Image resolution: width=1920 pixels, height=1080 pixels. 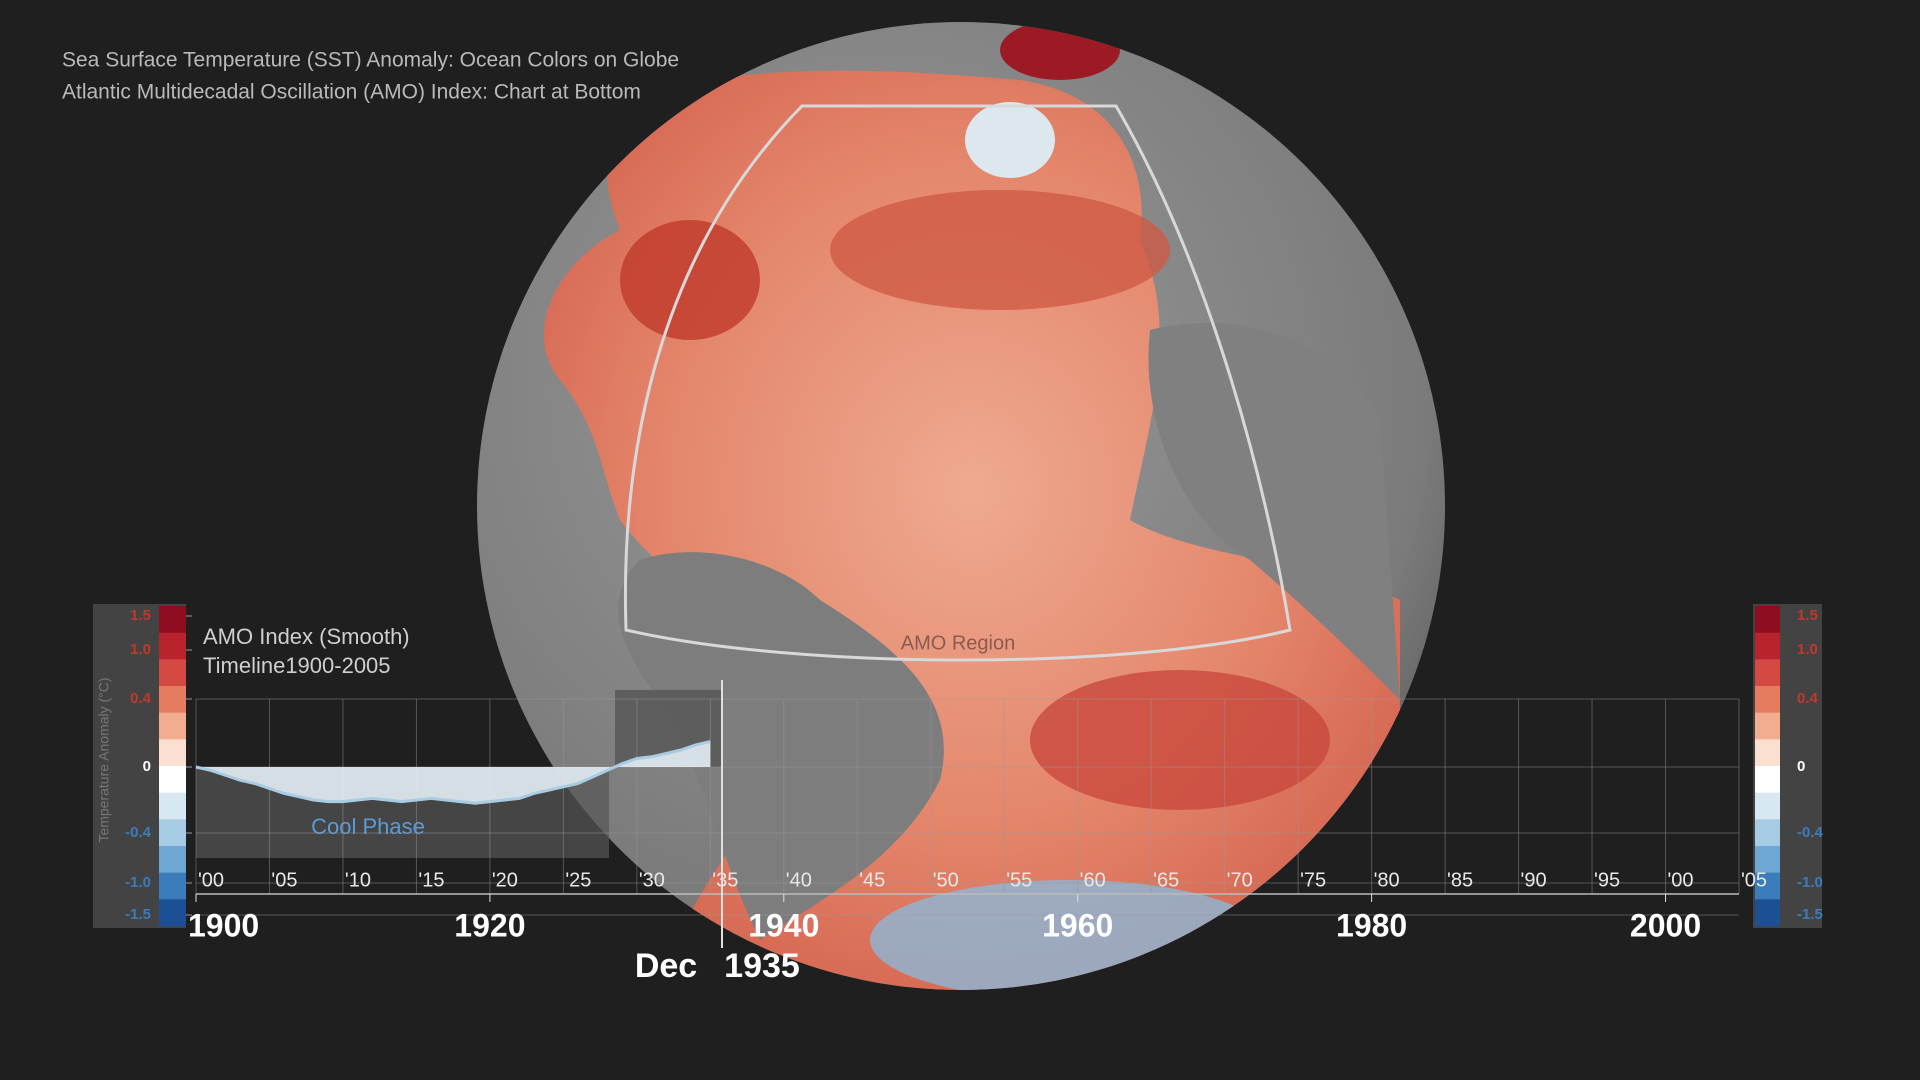 I want to click on chart-subtitle: Timeline1900-2005, so click(x=297, y=665).